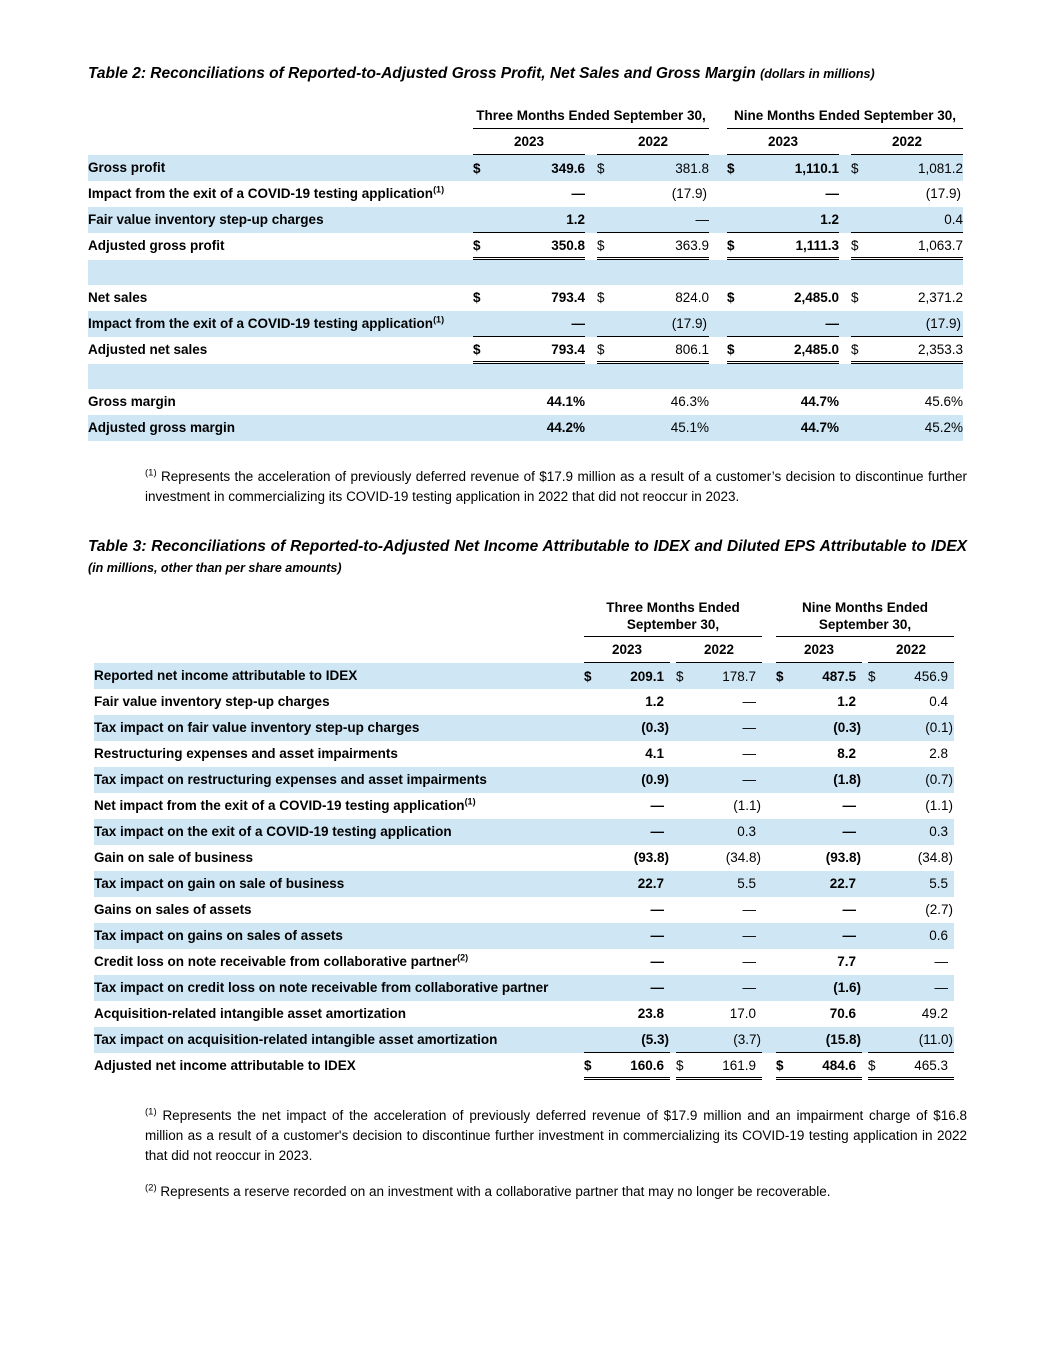  I want to click on table2-year-3m-2023: 2023, so click(529, 142).